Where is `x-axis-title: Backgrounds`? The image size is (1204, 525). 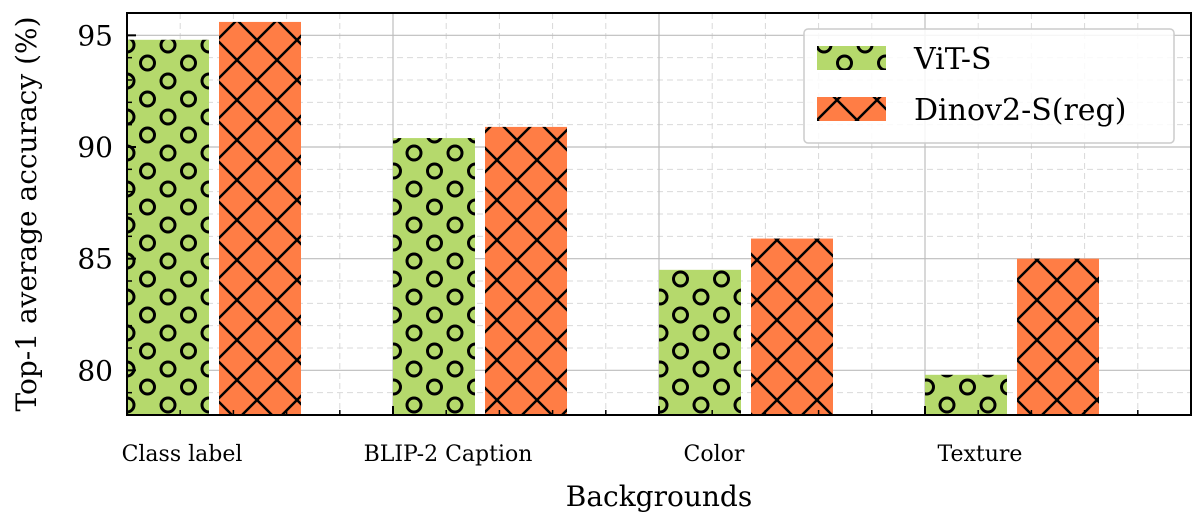
x-axis-title: Backgrounds is located at coordinates (659, 496).